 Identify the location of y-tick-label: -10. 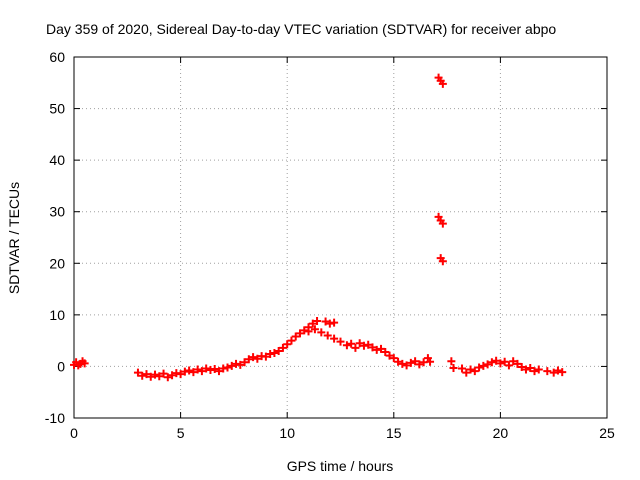
(55, 418).